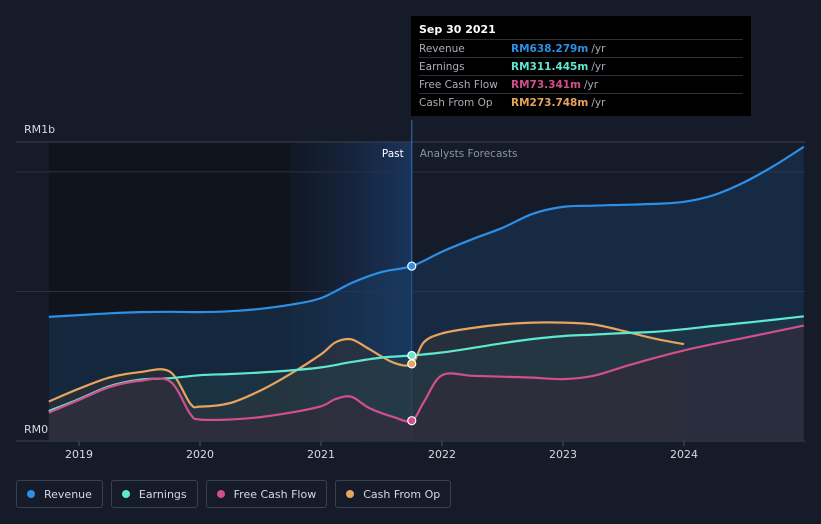  What do you see at coordinates (442, 454) in the screenshot?
I see `x-tick-label: 2022` at bounding box center [442, 454].